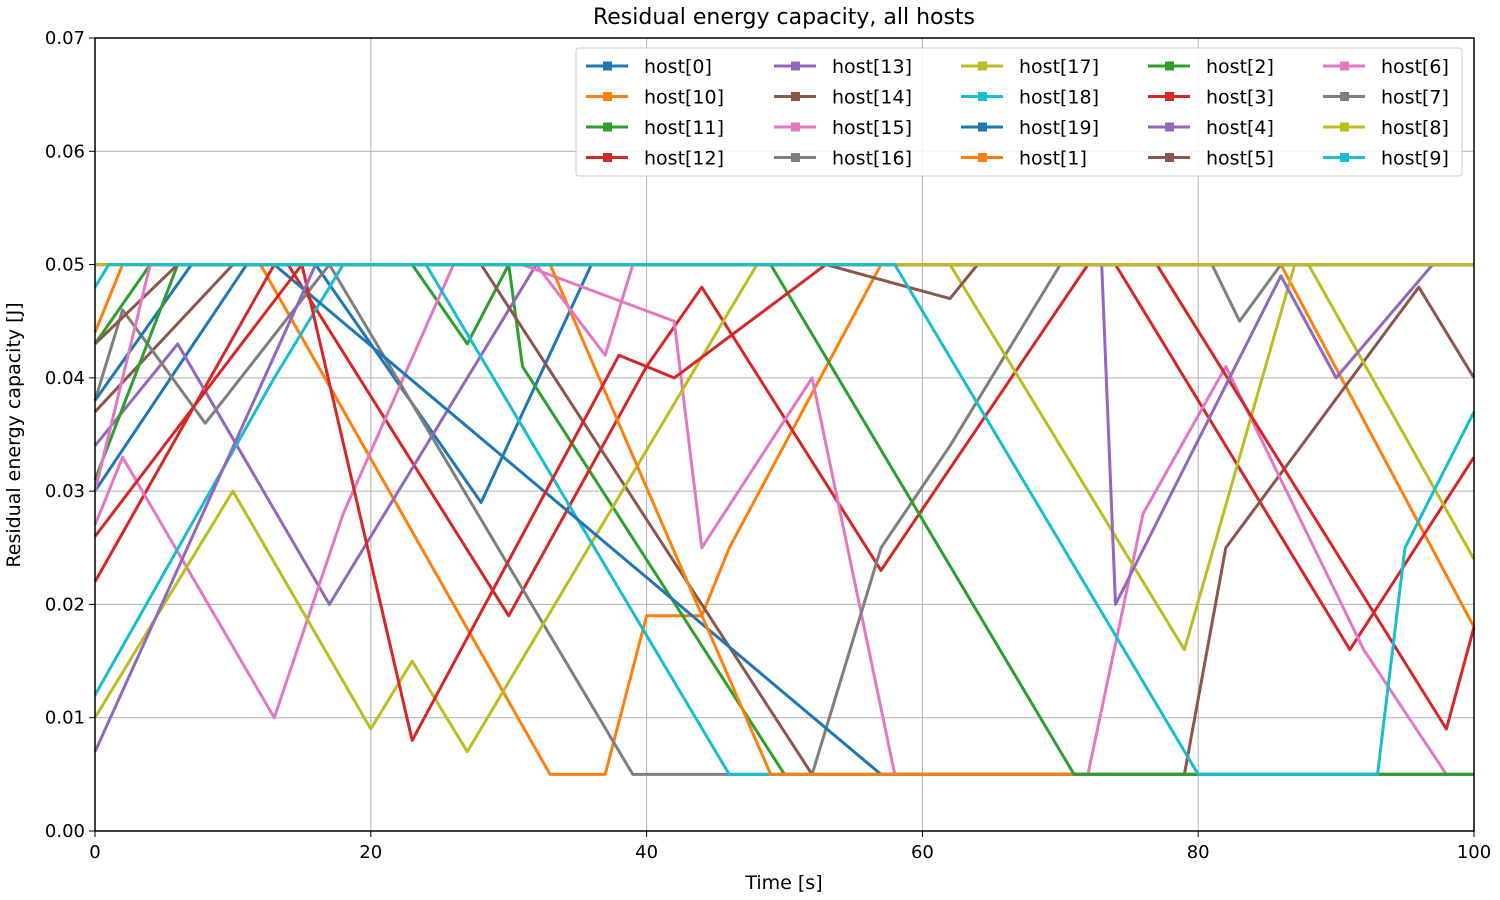 The image size is (1500, 900). I want to click on legend-label: host[11], so click(684, 128).